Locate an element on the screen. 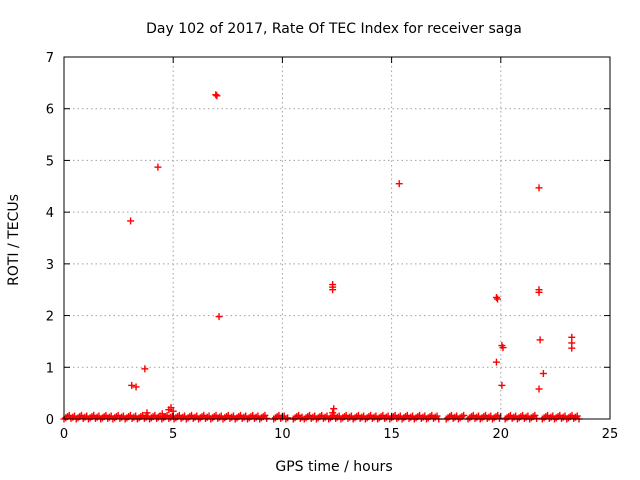 This screenshot has height=480, width=640. x-tick-labels: 0 5 10 15 20 25 is located at coordinates (339, 434).